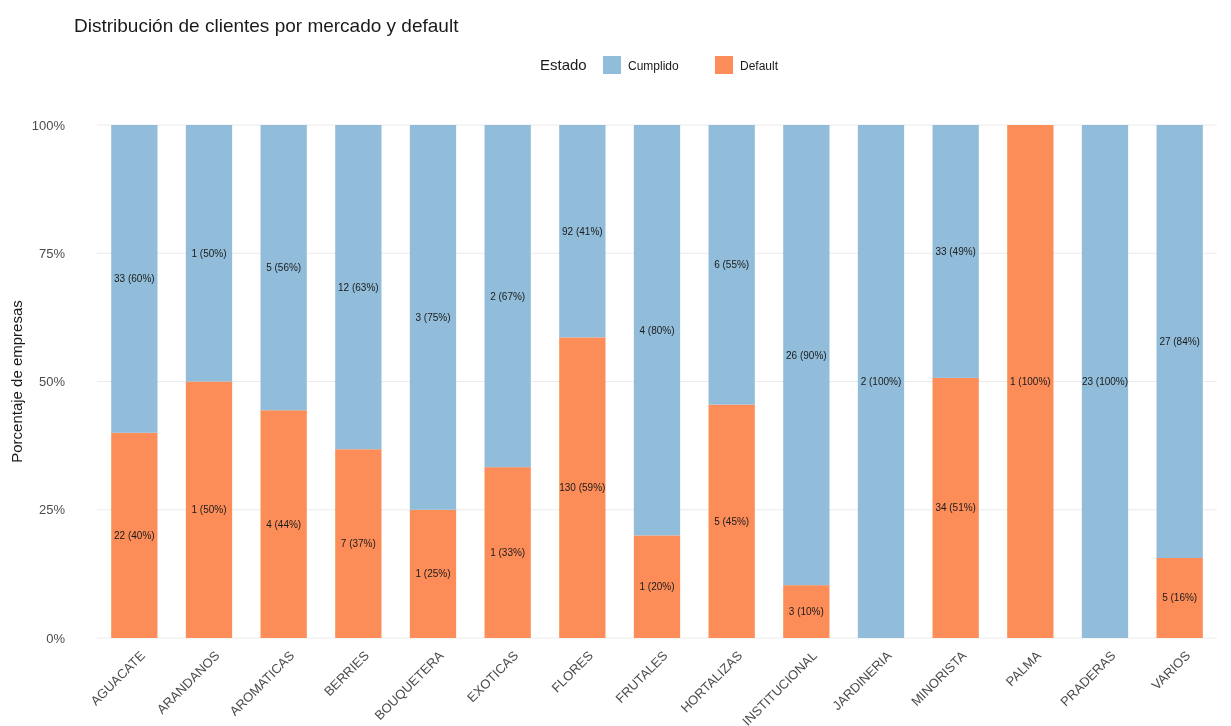  I want to click on data-label: 33 (49%), so click(955, 251).